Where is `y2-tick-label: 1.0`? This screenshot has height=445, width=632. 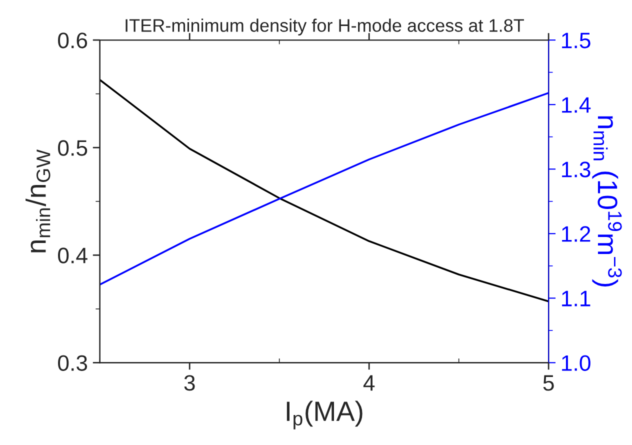 y2-tick-label: 1.0 is located at coordinates (576, 363).